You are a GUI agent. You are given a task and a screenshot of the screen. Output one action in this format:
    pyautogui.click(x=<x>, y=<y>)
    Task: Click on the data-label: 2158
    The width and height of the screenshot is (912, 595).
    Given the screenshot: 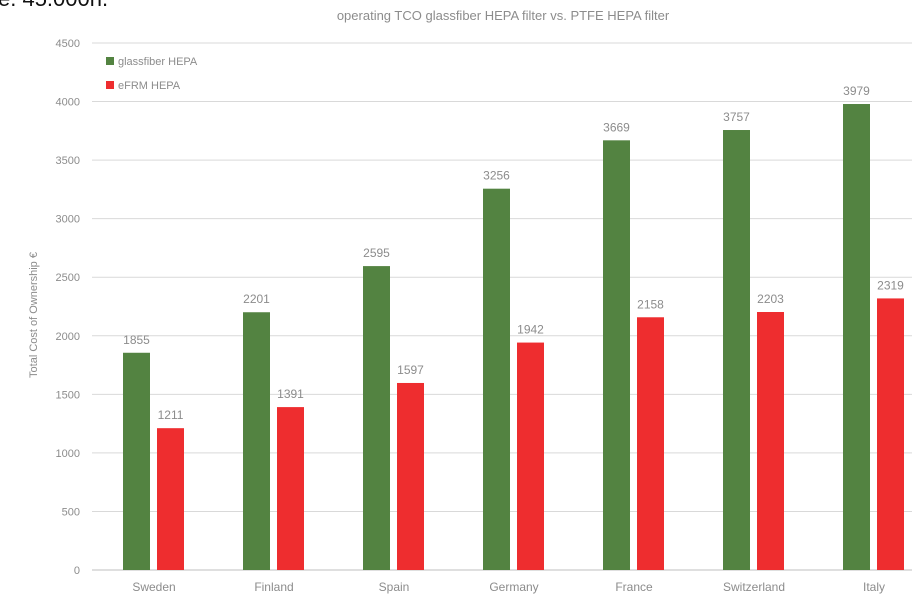 What is the action you would take?
    pyautogui.click(x=650, y=304)
    